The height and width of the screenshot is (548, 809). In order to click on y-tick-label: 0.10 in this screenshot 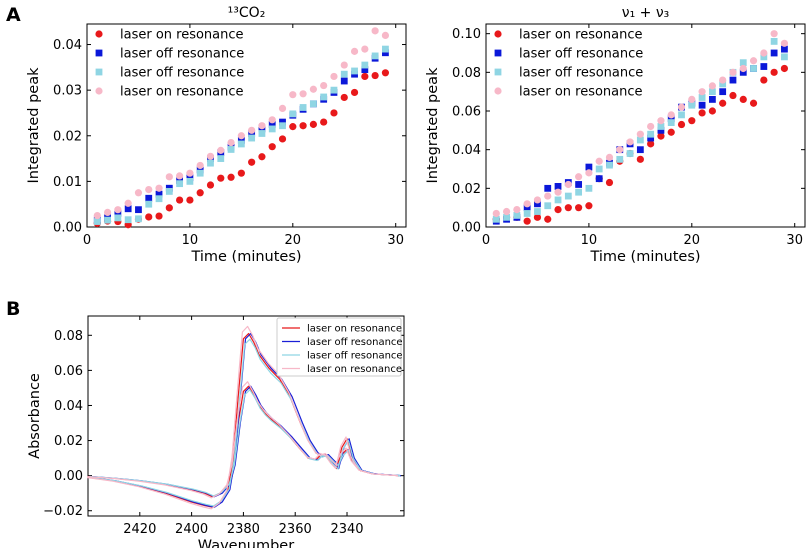, I will do `click(466, 34)`.